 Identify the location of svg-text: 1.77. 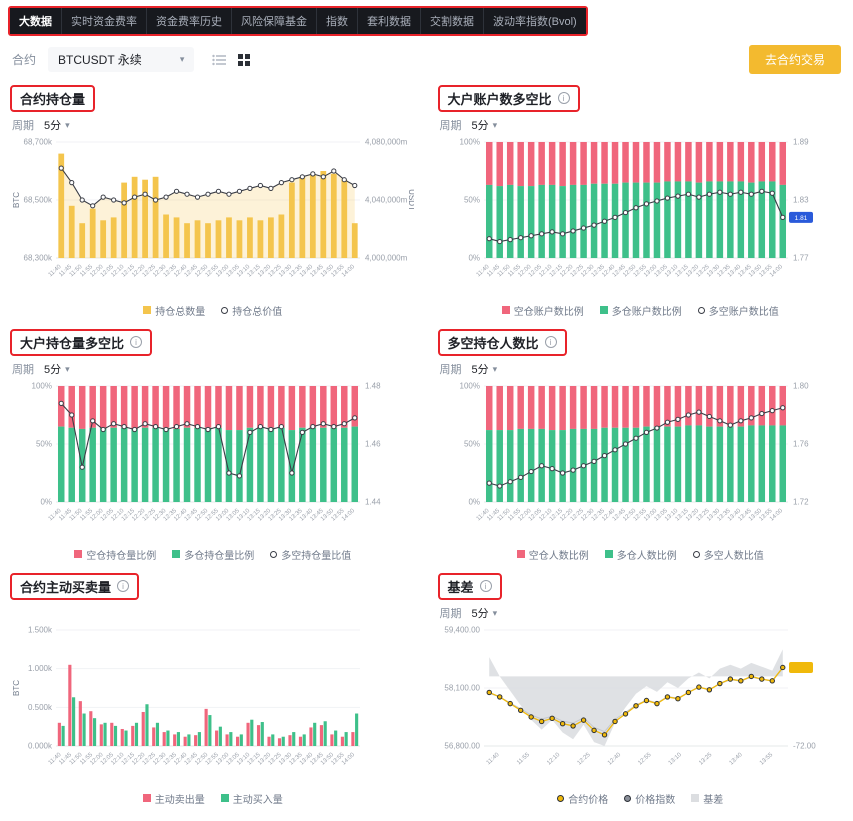
(801, 258).